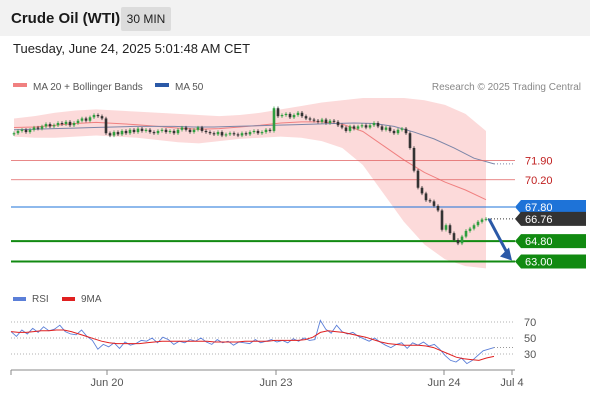 The width and height of the screenshot is (590, 400). Describe the element at coordinates (539, 263) in the screenshot. I see `support-2-label: 63.00` at that location.